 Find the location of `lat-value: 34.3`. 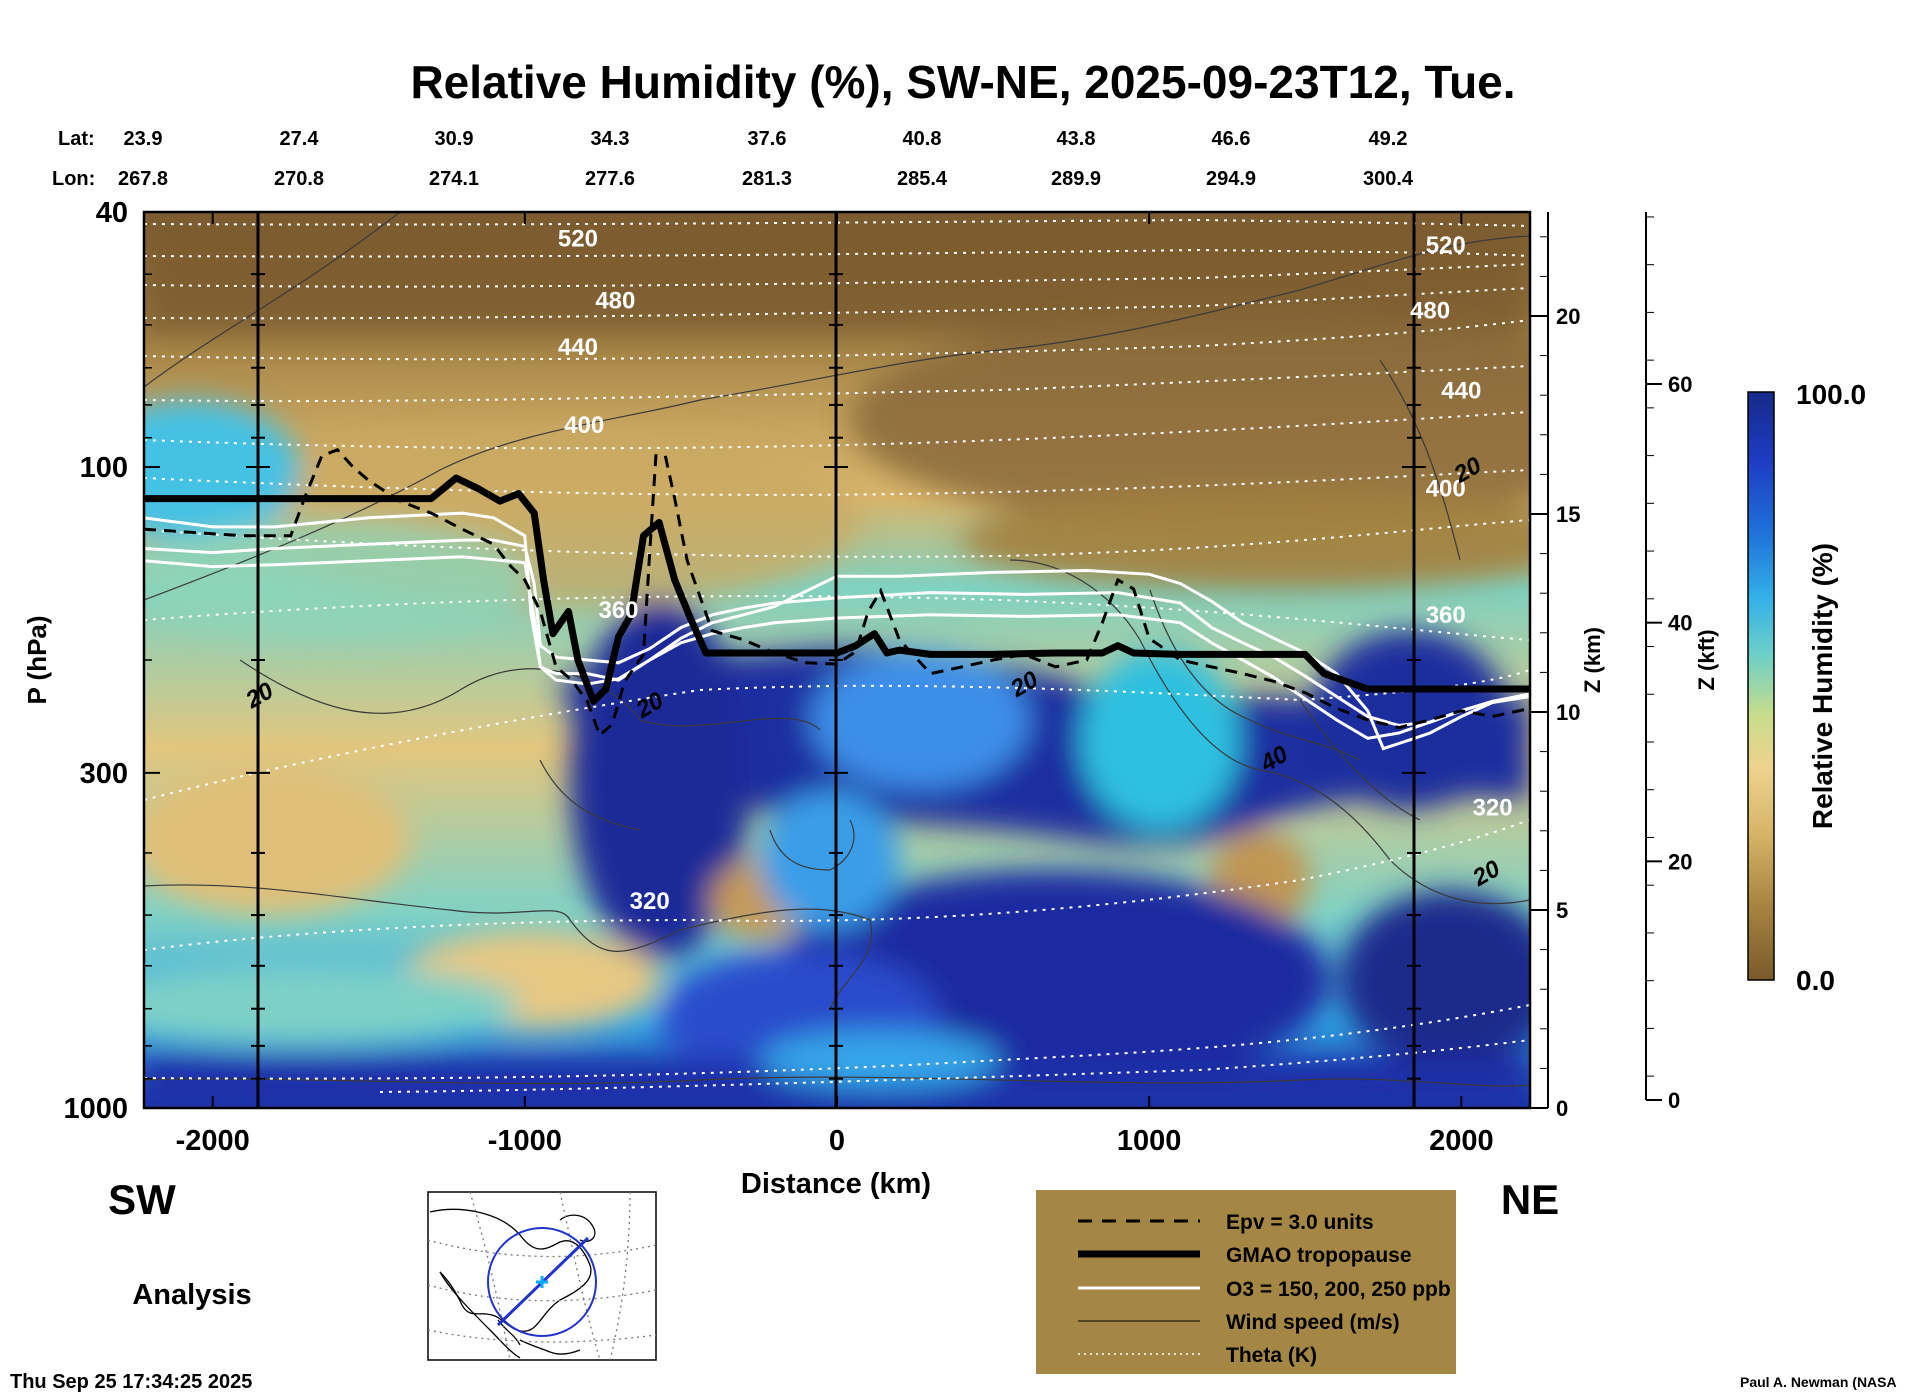

lat-value: 34.3 is located at coordinates (610, 139).